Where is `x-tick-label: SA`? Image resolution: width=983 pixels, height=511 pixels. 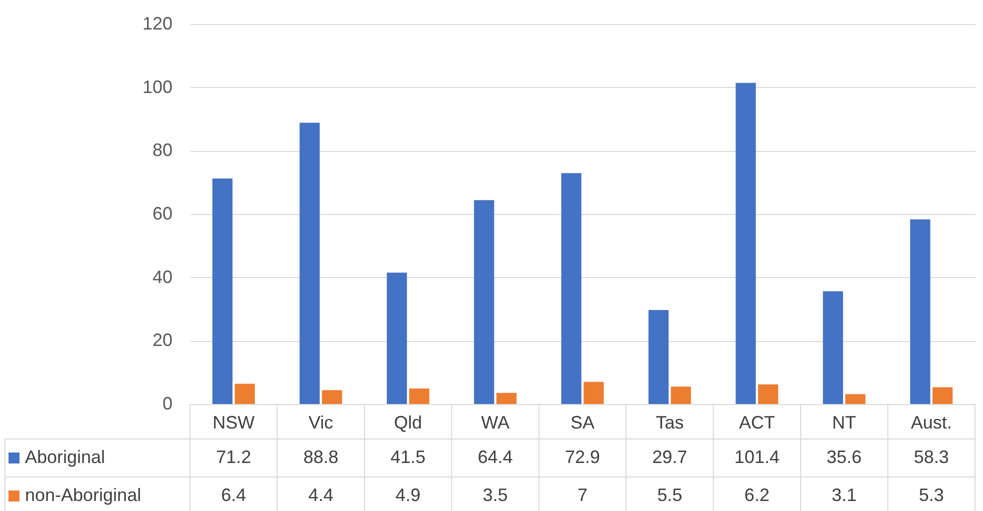
x-tick-label: SA is located at coordinates (582, 422).